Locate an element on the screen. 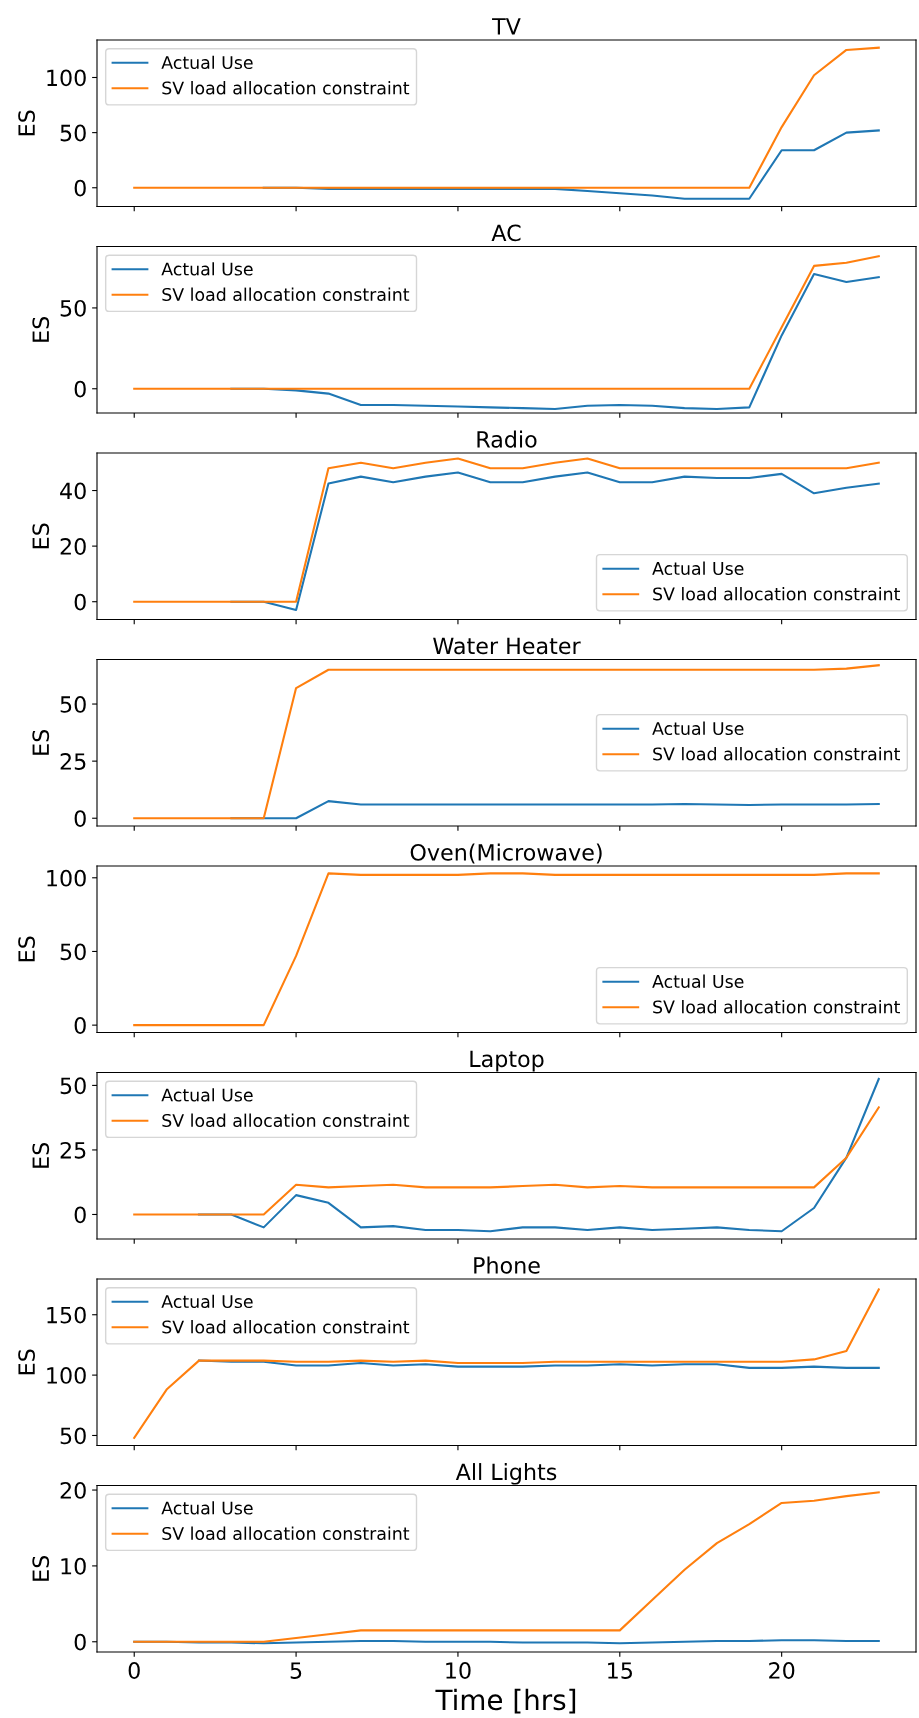  y-tick-label: 10 is located at coordinates (73, 1566).